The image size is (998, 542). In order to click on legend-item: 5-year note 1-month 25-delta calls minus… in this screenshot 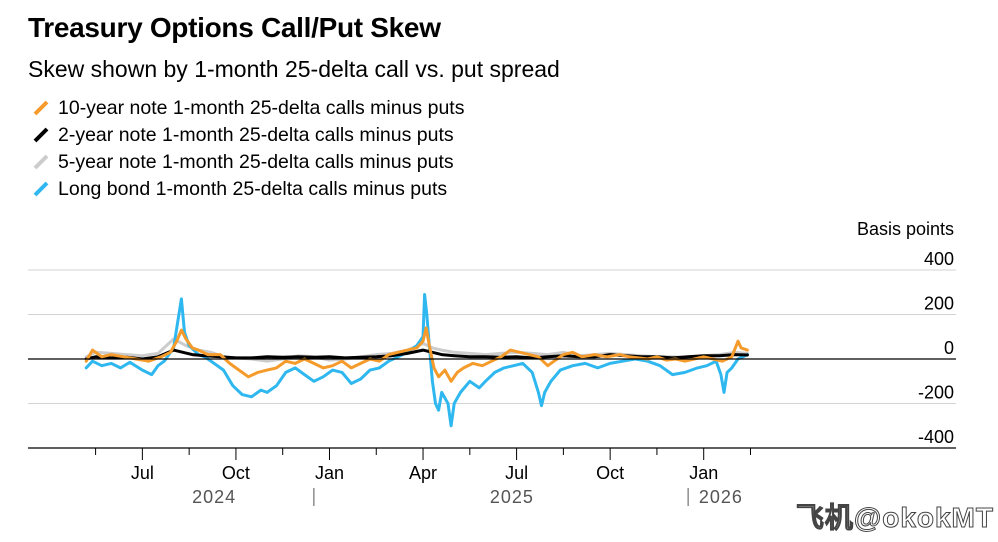, I will do `click(247, 162)`.